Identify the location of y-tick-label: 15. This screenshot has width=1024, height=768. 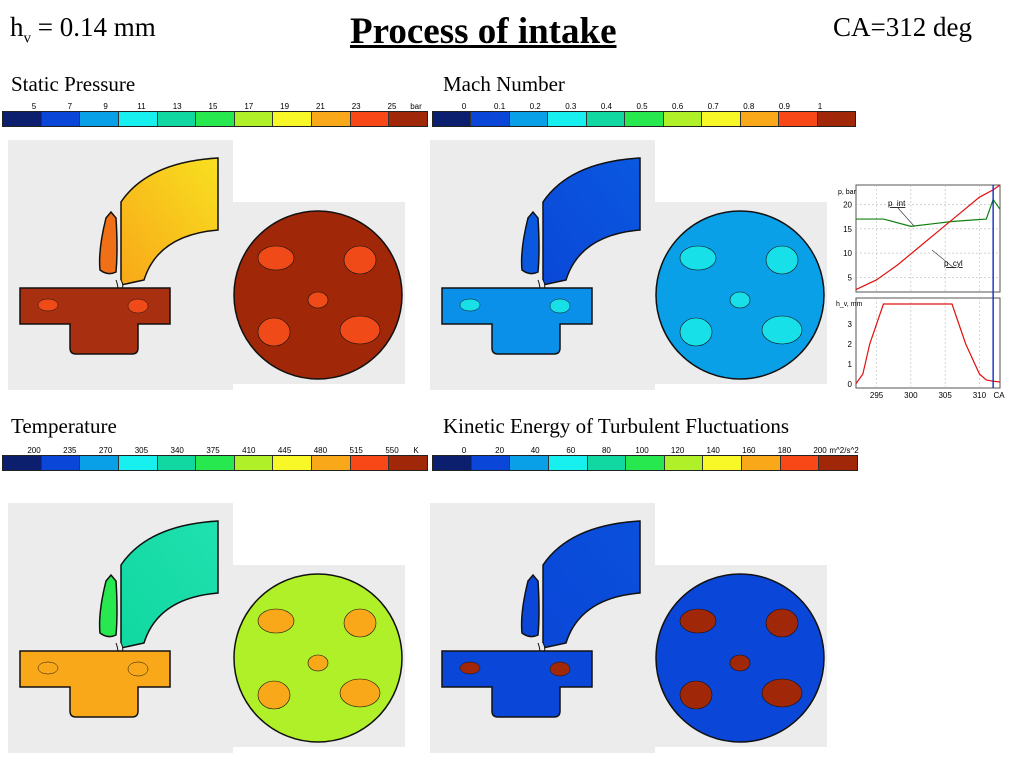
(847, 229).